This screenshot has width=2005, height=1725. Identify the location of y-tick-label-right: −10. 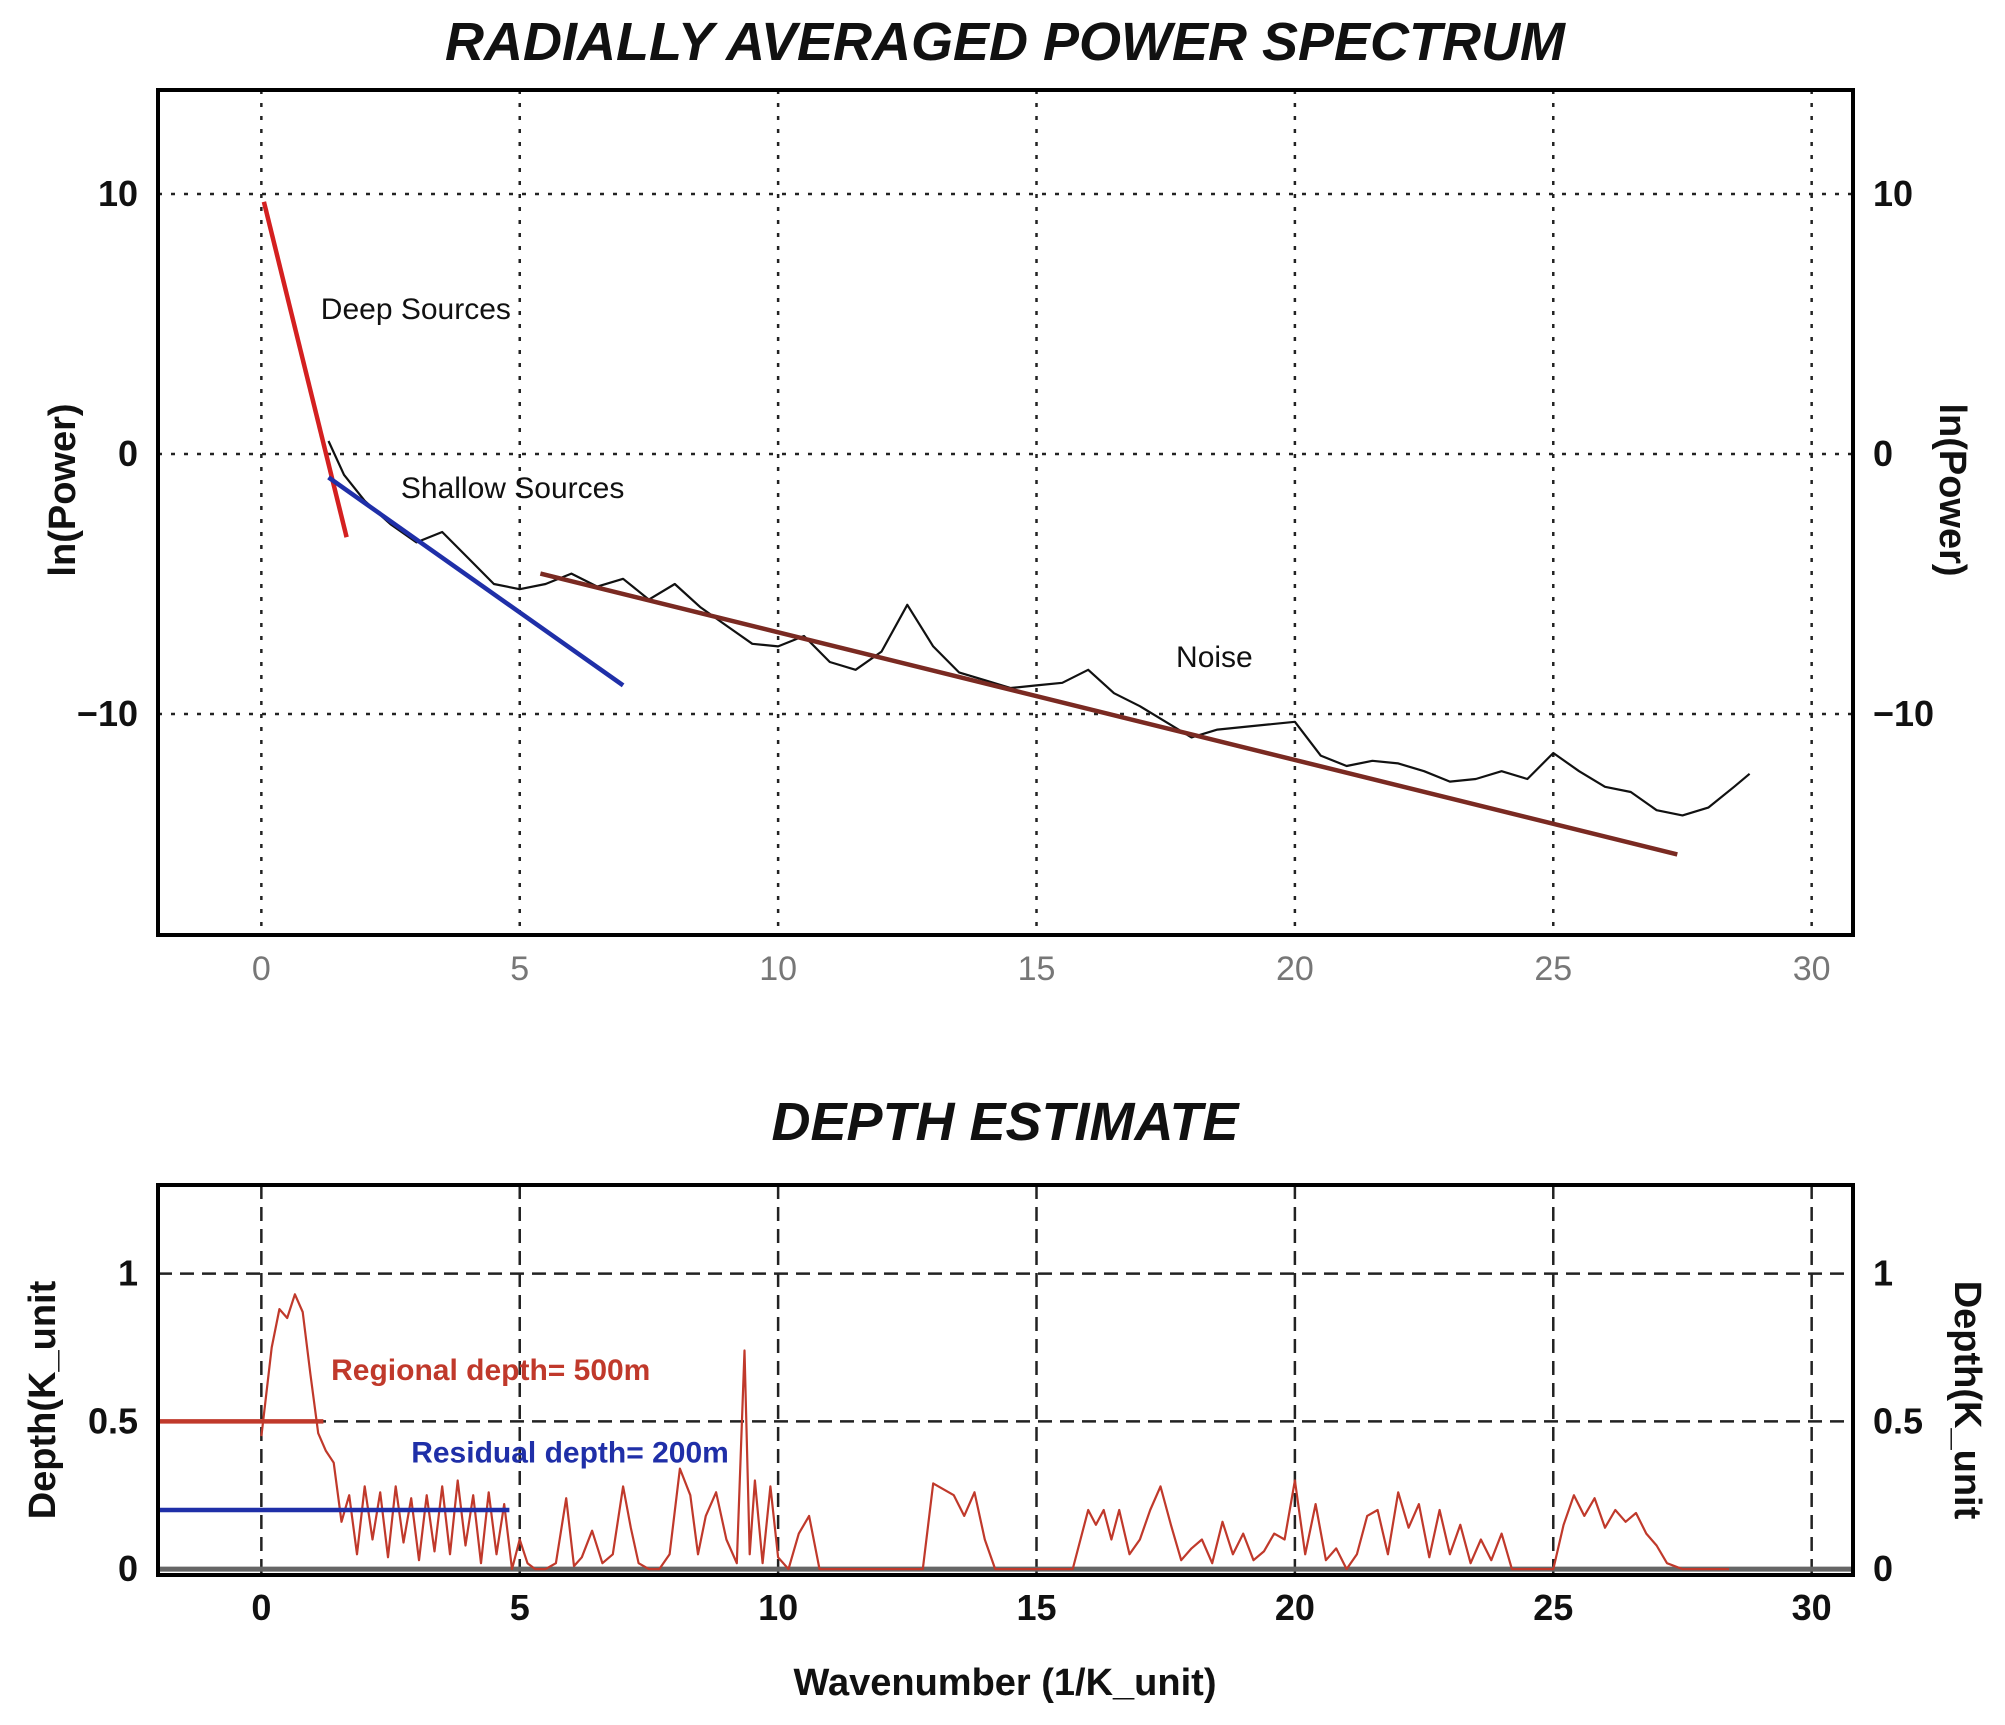
(1903, 713).